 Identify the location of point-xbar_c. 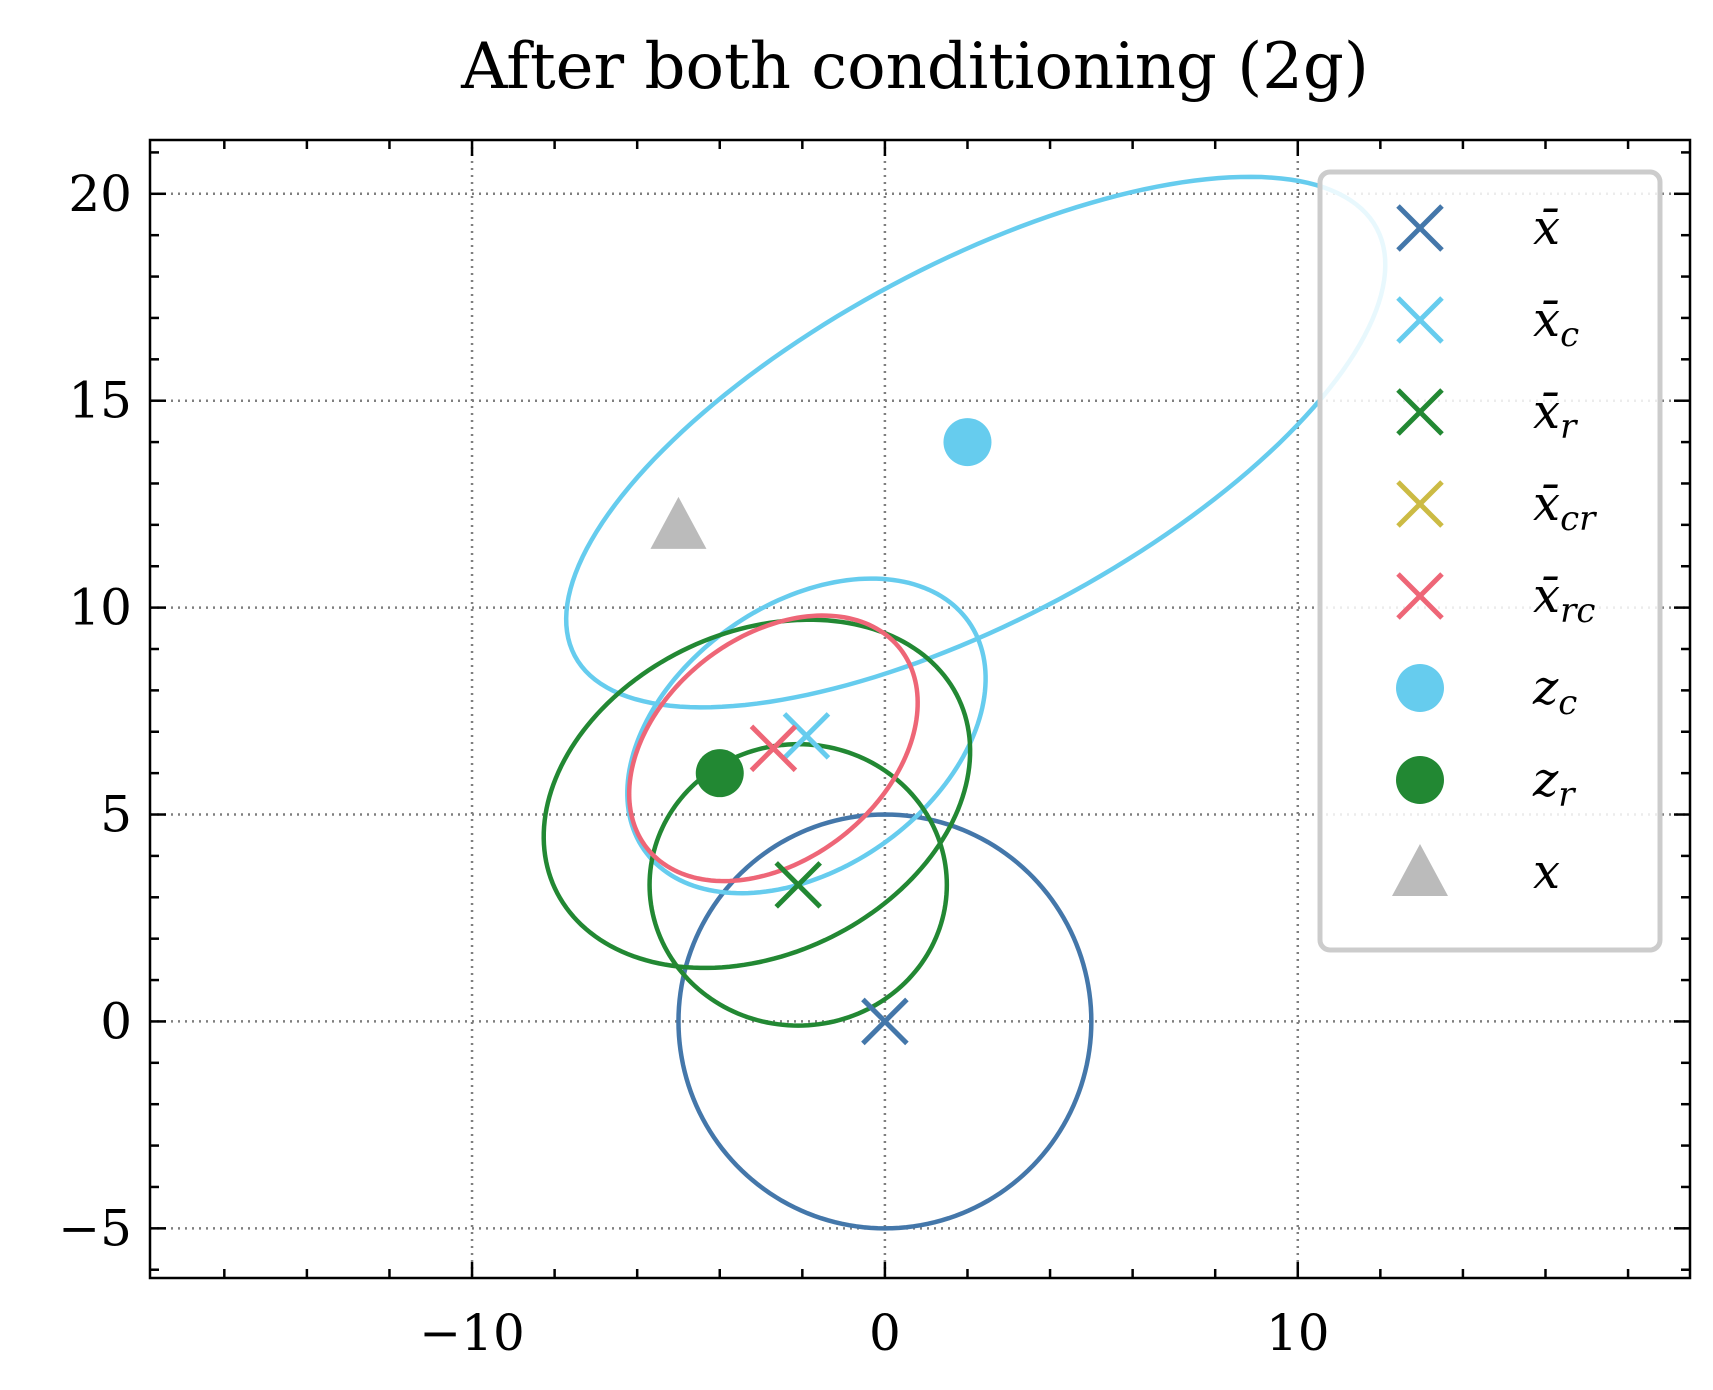
(806, 736).